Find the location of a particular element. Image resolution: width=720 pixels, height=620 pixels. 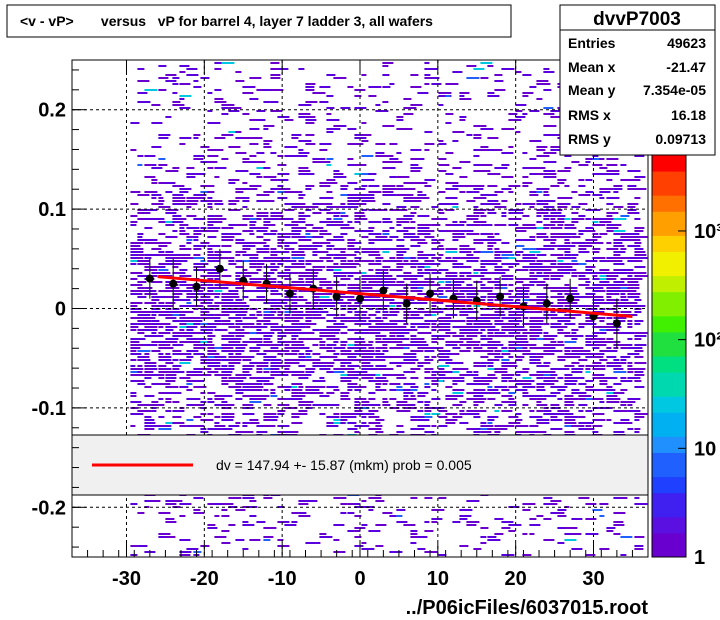

profile-point is located at coordinates (546, 303).